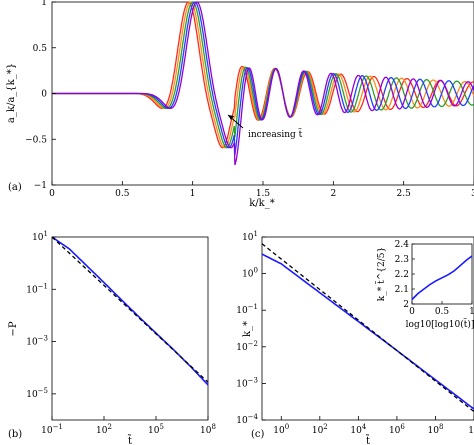  What do you see at coordinates (15, 187) in the screenshot?
I see `panel-a-label: (a)` at bounding box center [15, 187].